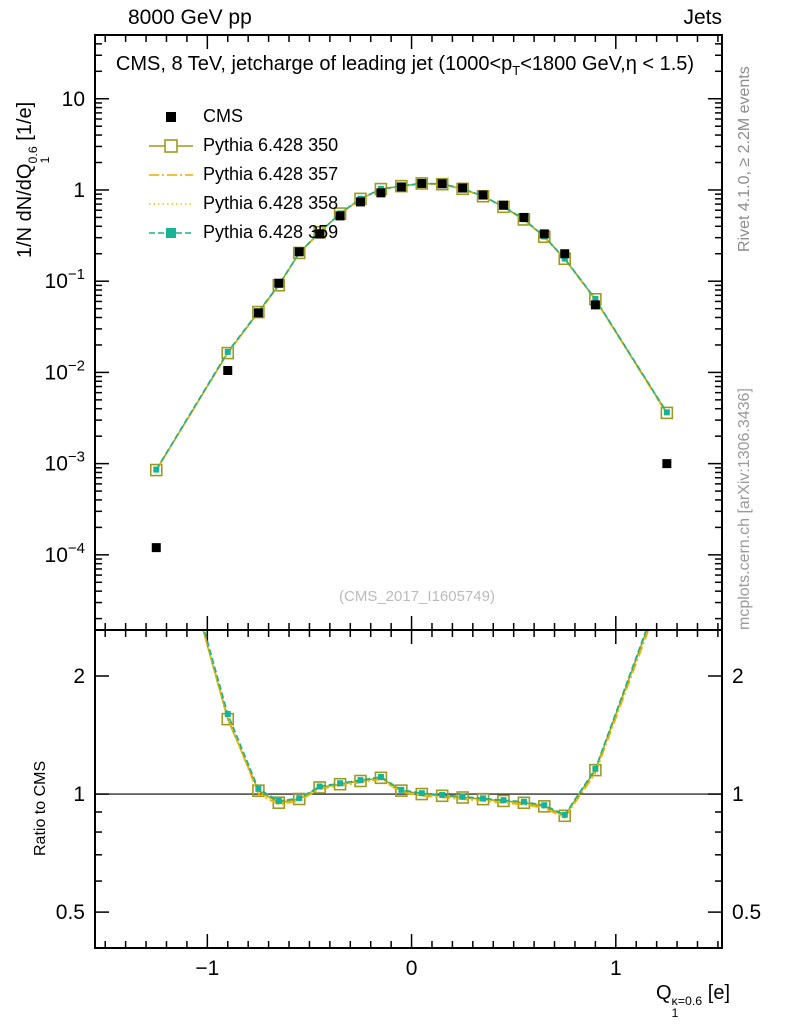 Image resolution: width=786 pixels, height=1024 pixels. I want to click on cms-data-marker-icon, so click(171, 117).